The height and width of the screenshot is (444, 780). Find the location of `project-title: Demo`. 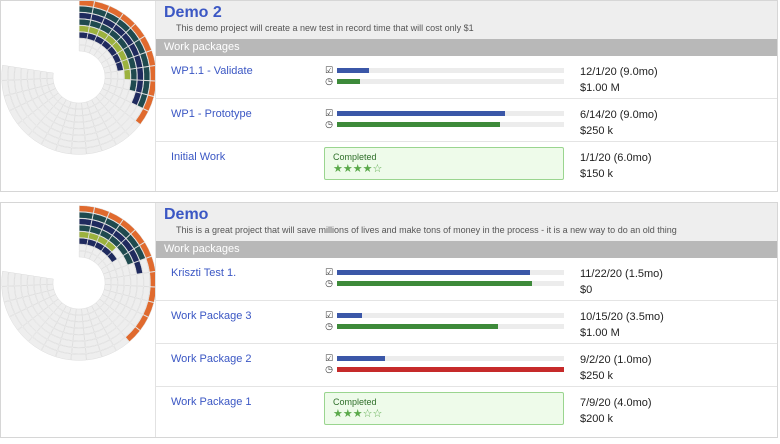

project-title: Demo is located at coordinates (186, 214).